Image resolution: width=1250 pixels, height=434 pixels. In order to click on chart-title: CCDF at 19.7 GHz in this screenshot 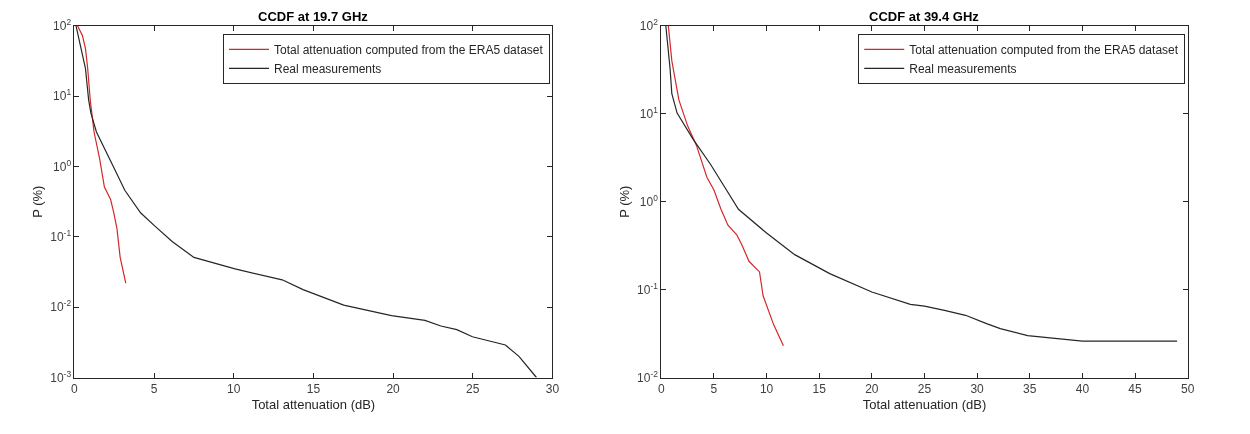, I will do `click(313, 16)`.